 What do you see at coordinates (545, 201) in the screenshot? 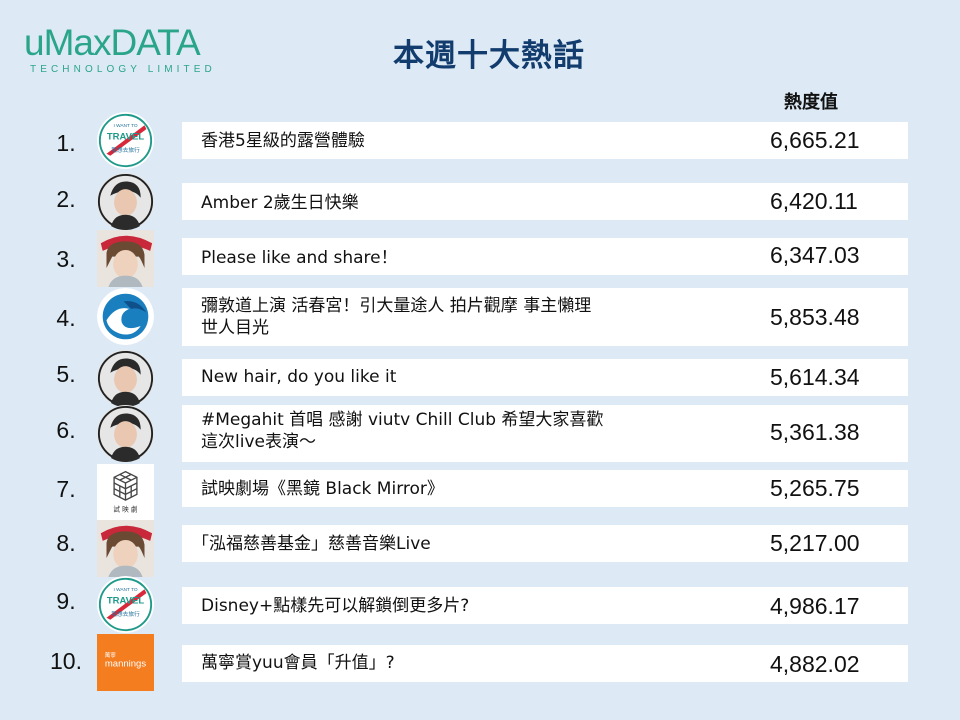
I see `topic-bar: Amber 2歲生日快樂 6,420.11` at bounding box center [545, 201].